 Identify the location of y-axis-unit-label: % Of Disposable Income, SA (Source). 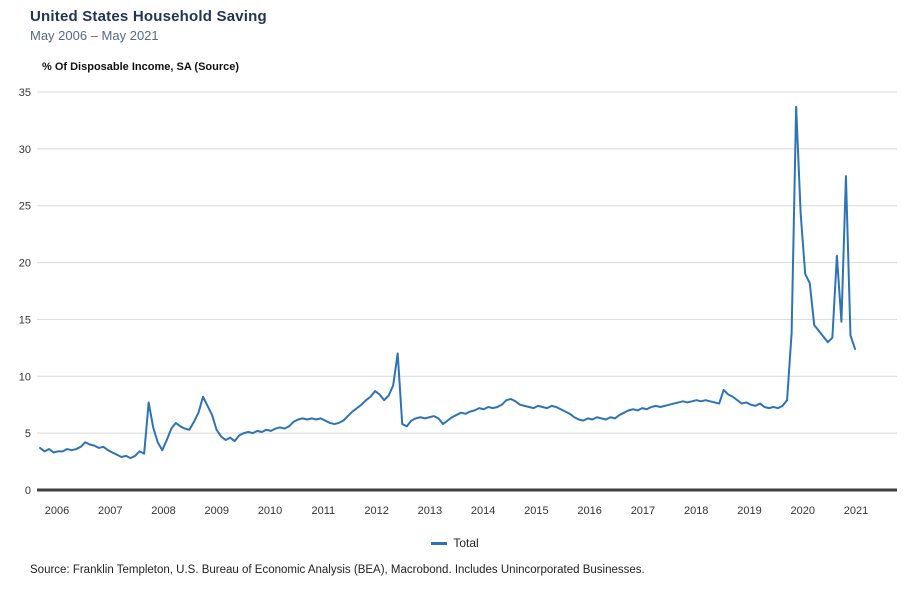
(141, 67).